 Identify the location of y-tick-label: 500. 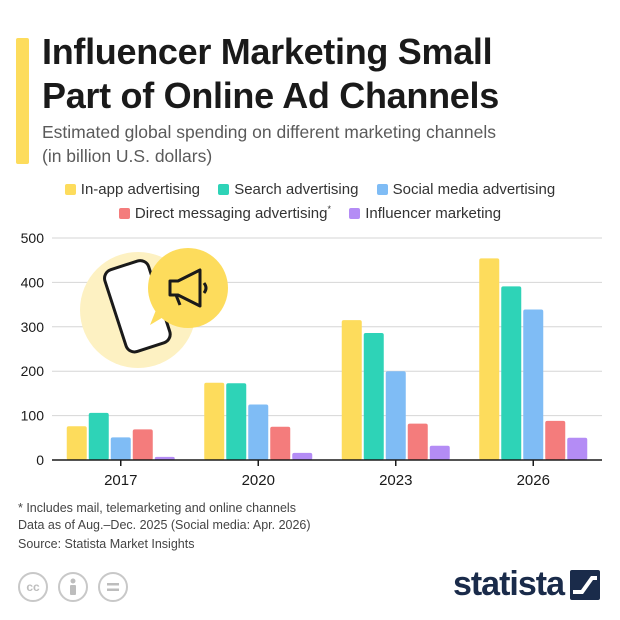
(33, 238).